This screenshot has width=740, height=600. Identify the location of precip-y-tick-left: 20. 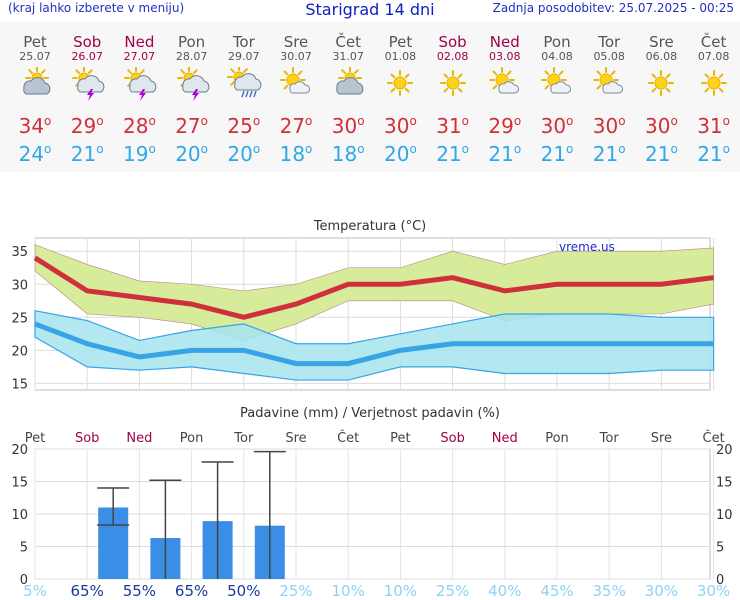
(19, 450).